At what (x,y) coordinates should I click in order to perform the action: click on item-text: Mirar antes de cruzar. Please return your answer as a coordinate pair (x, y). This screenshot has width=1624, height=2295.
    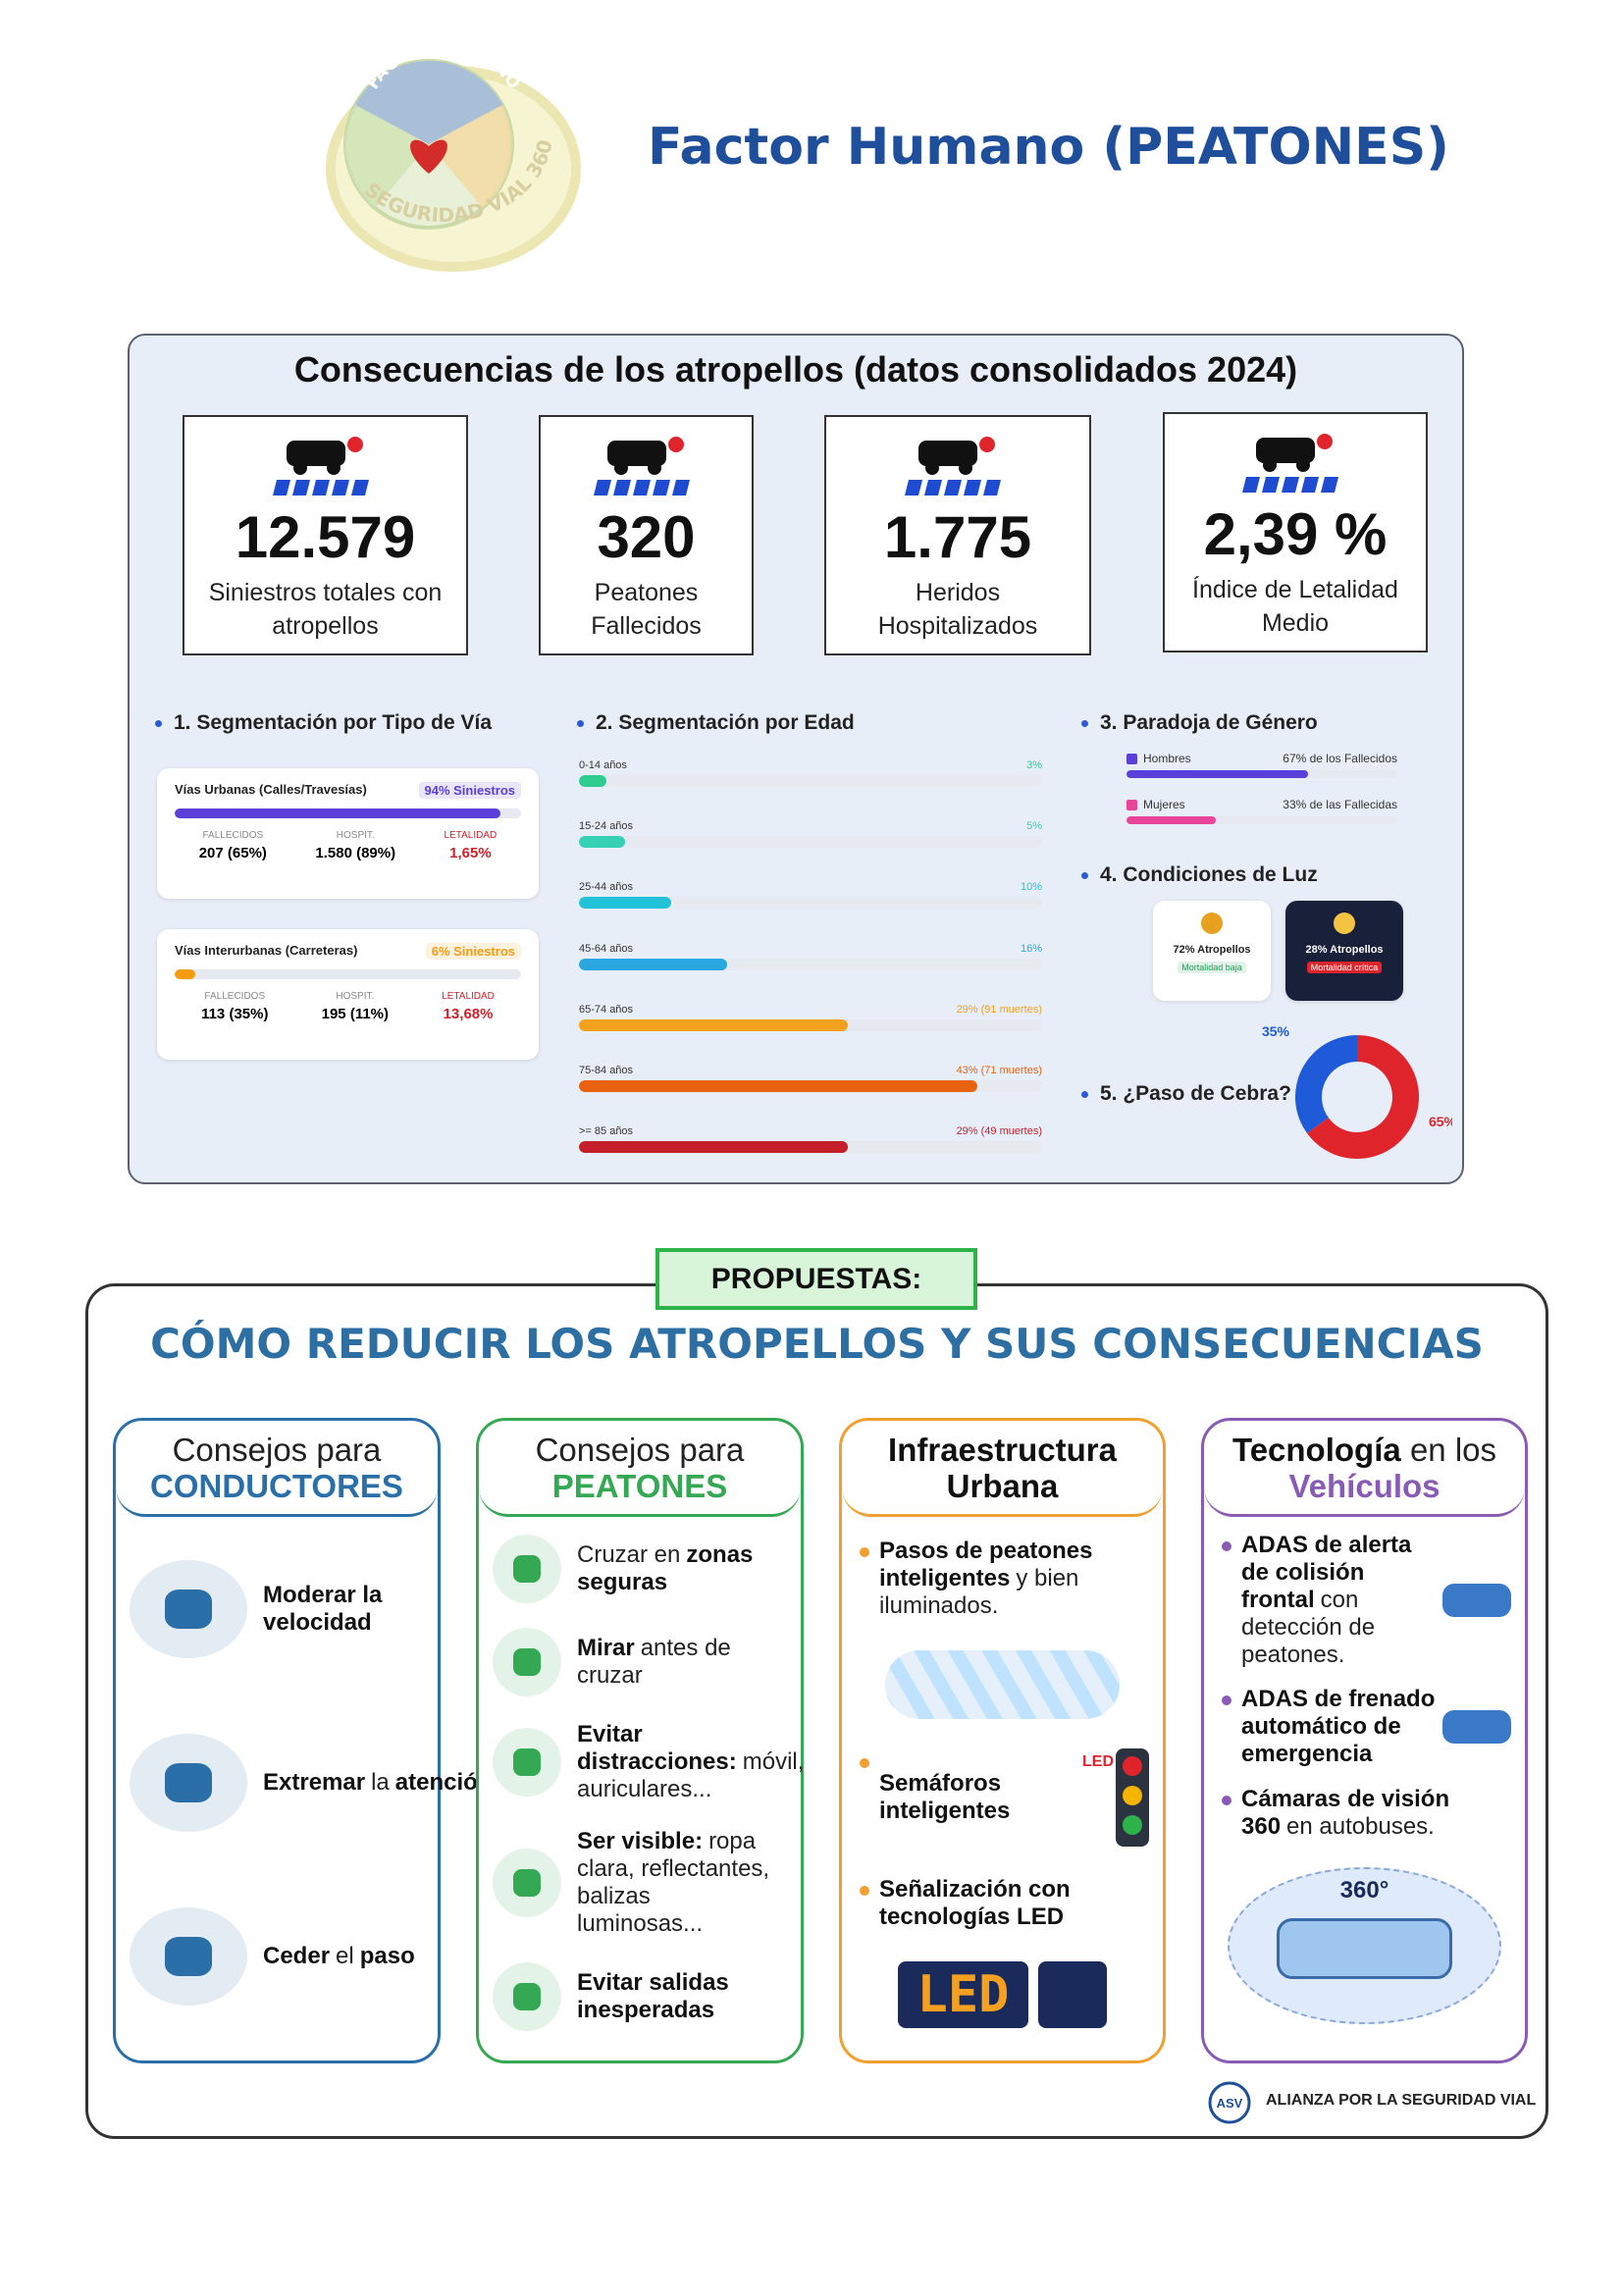
    Looking at the image, I should click on (682, 1663).